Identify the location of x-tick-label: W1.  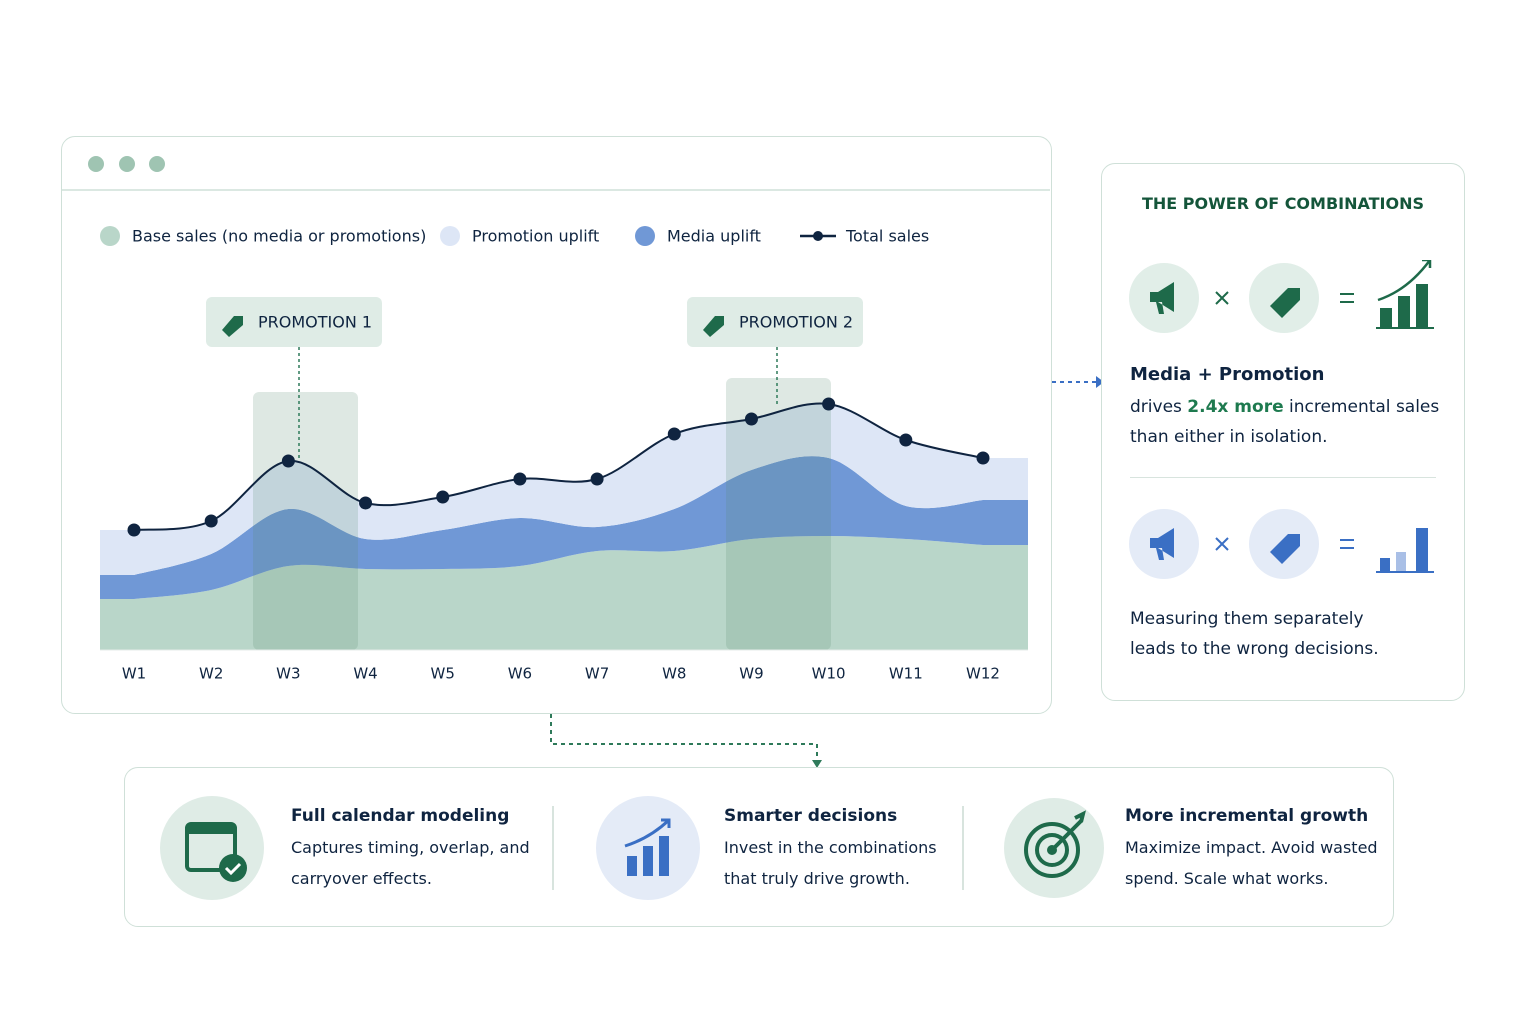
(134, 674).